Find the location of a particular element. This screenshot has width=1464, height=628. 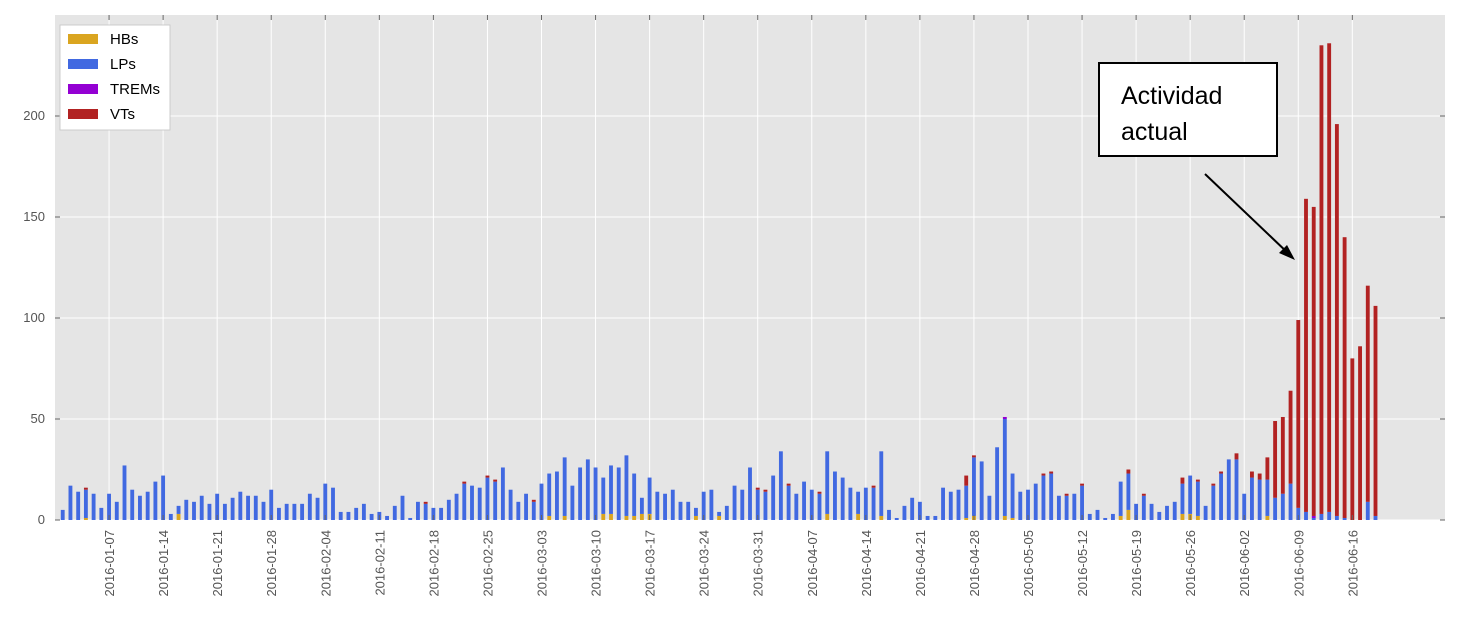

x-tick-label: 2016-03-31 is located at coordinates (758, 563).